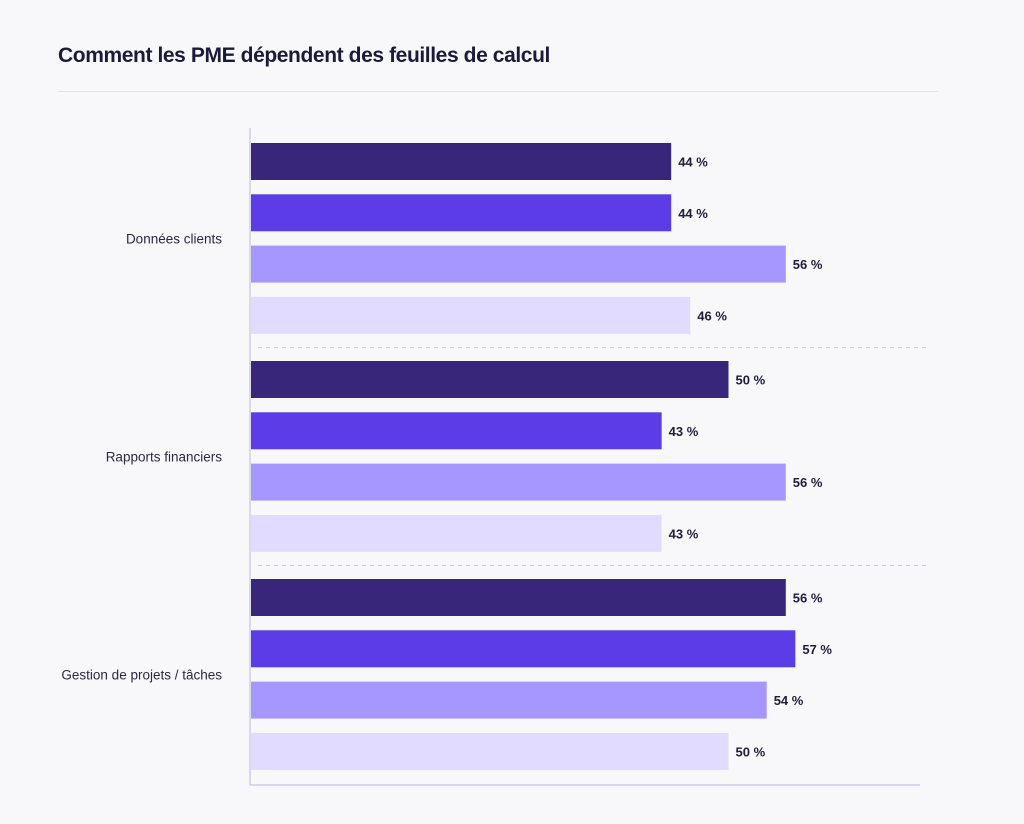 The image size is (1024, 824). What do you see at coordinates (498, 91) in the screenshot?
I see `title-divider` at bounding box center [498, 91].